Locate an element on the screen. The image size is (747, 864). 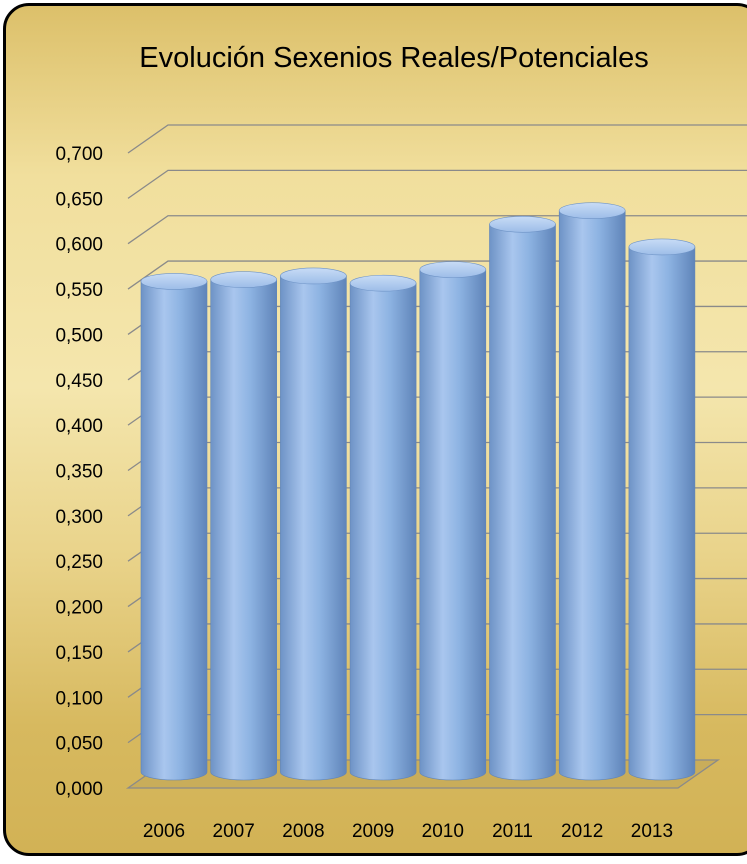
y-tick-label: 0,300 is located at coordinates (79, 517).